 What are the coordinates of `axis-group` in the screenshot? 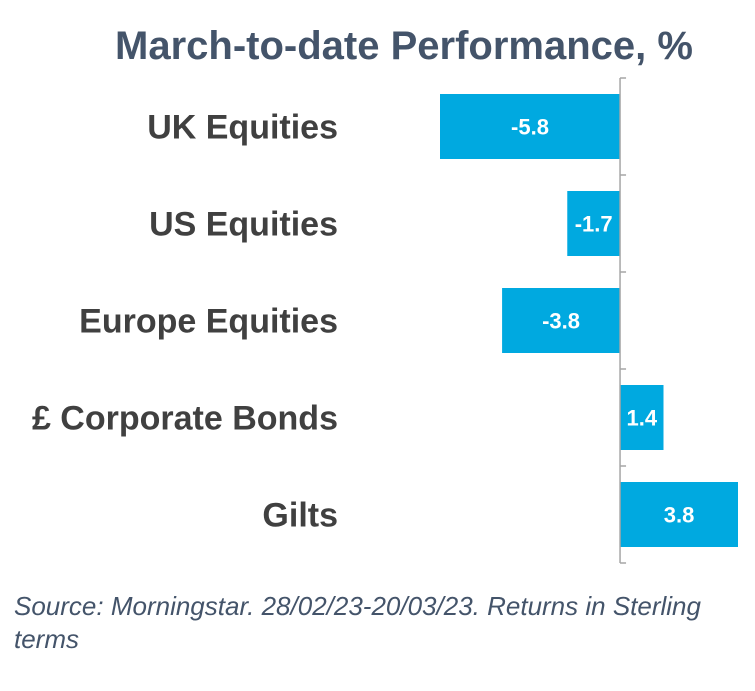 It's located at (623, 320).